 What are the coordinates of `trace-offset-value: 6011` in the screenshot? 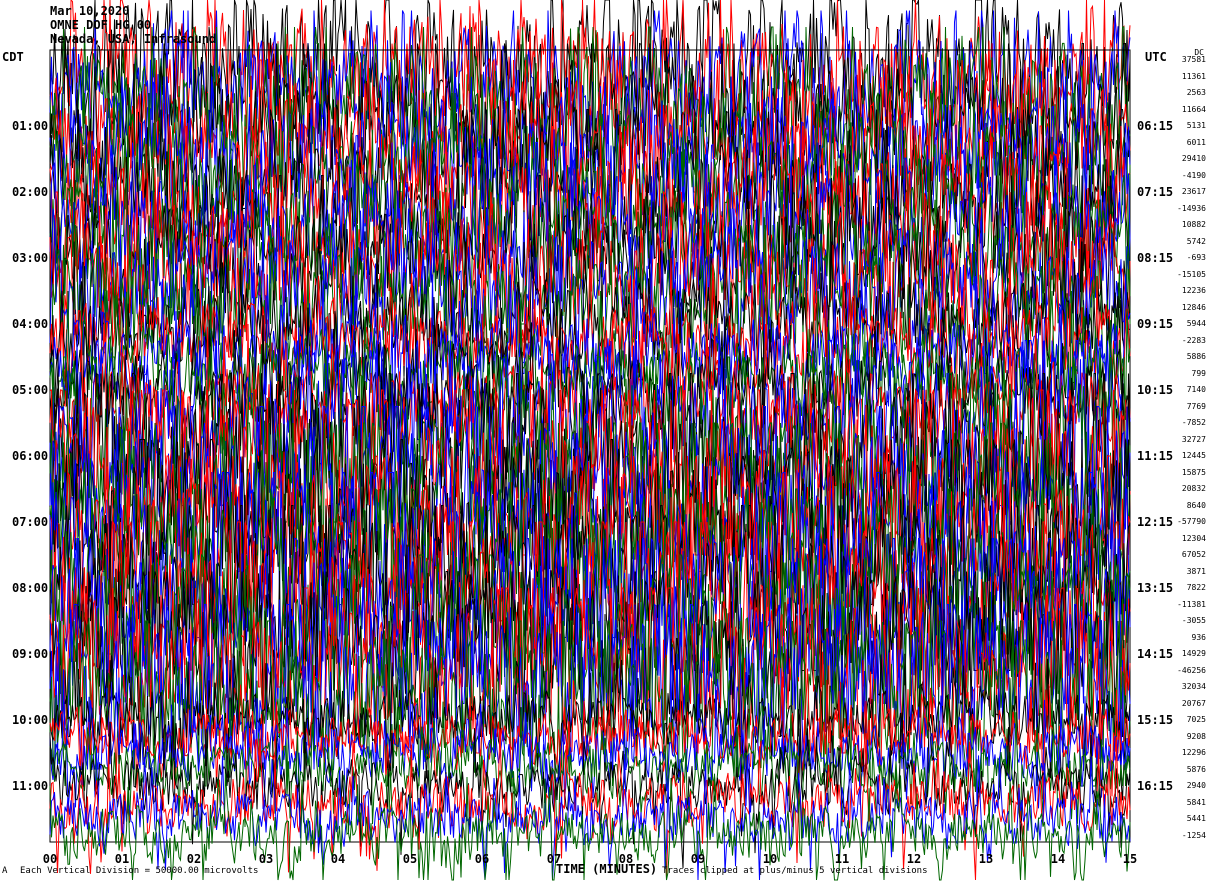 It's located at (1196, 142).